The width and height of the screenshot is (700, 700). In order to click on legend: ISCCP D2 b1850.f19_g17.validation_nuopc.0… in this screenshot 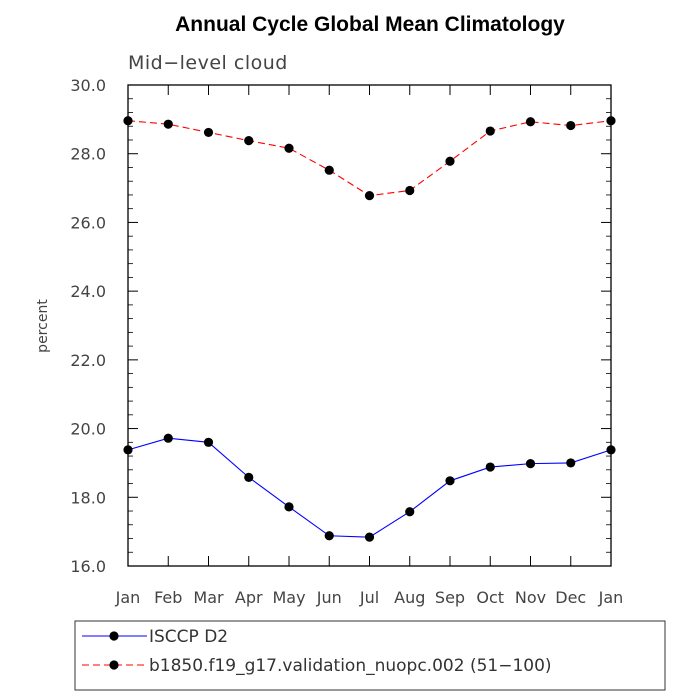, I will do `click(370, 655)`.